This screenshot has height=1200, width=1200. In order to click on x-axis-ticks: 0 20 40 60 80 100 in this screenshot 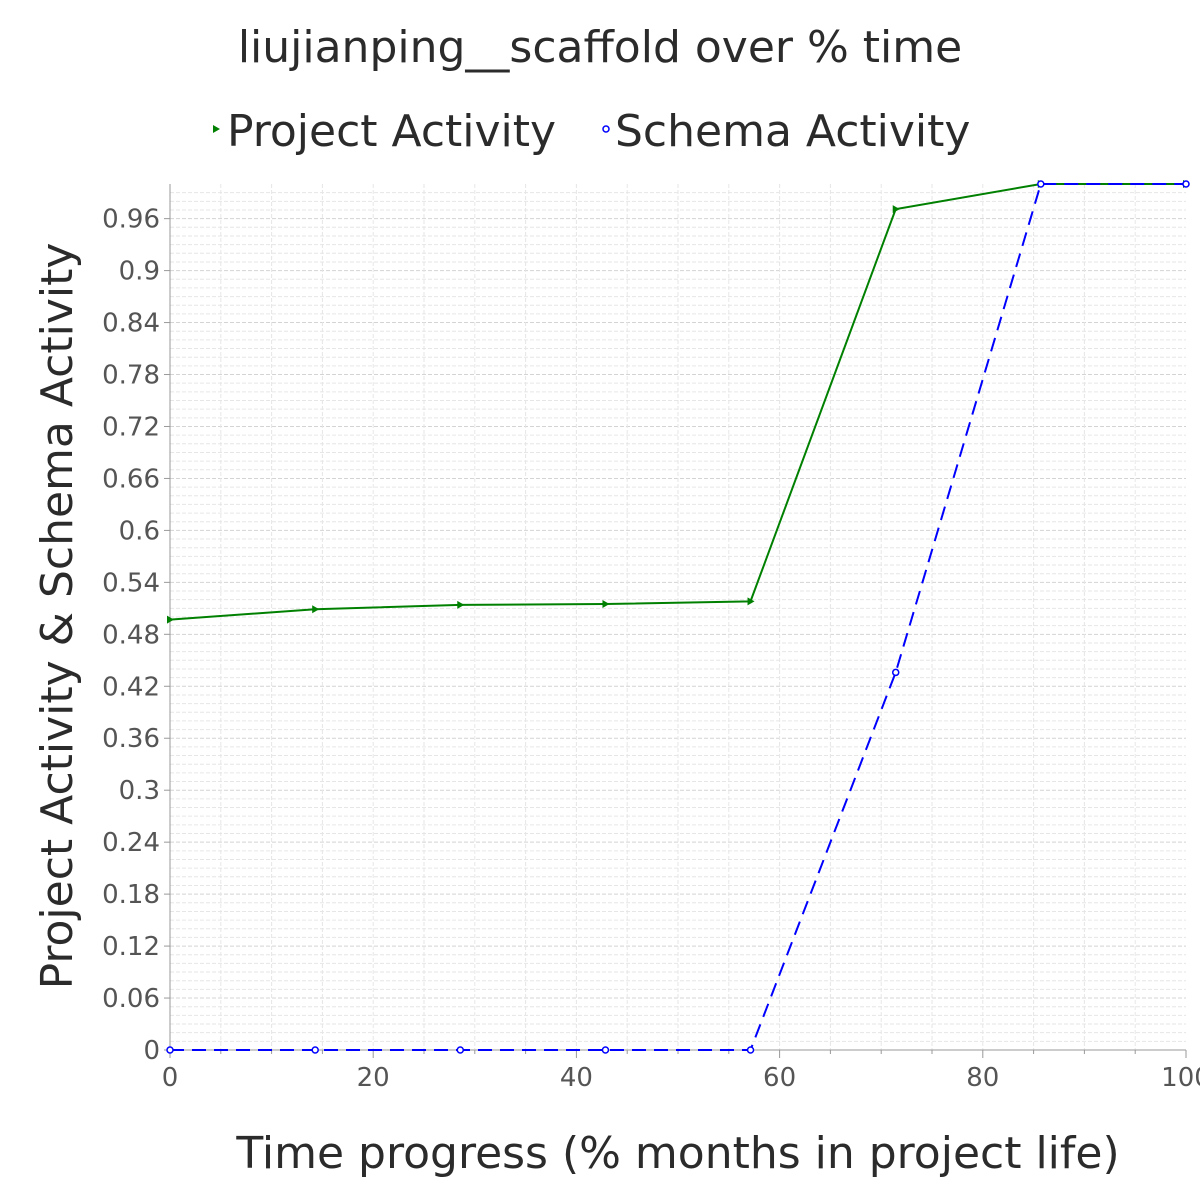, I will do `click(681, 1071)`.